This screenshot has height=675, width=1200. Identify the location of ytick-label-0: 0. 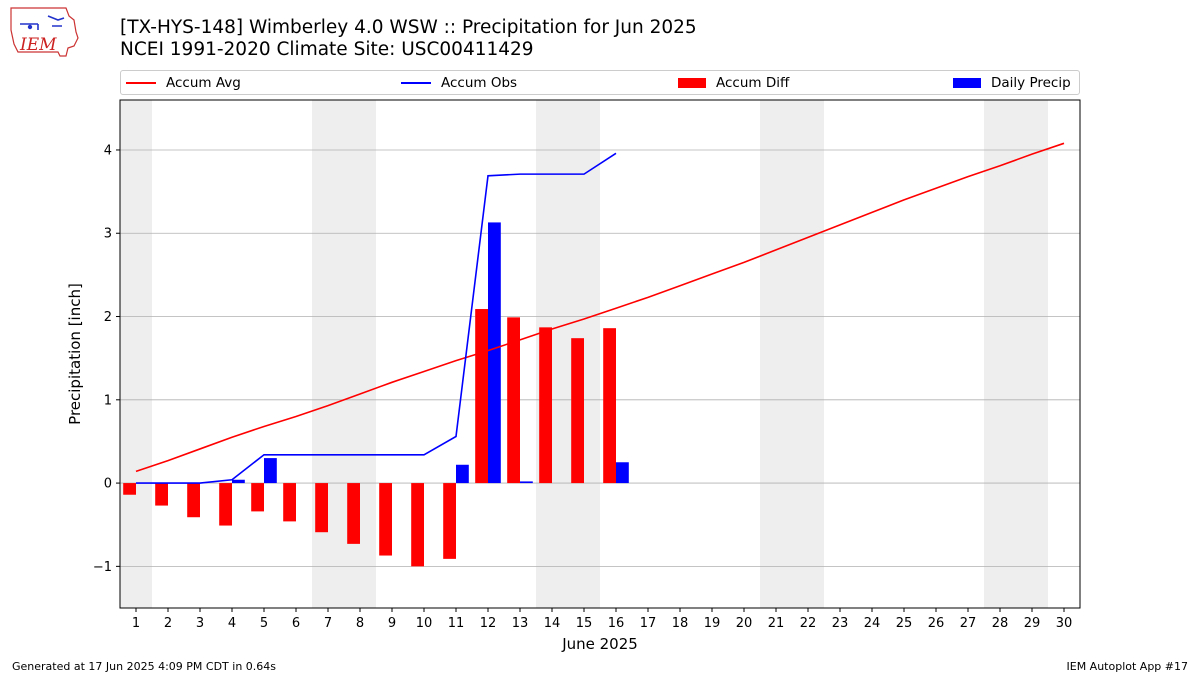
(108, 484).